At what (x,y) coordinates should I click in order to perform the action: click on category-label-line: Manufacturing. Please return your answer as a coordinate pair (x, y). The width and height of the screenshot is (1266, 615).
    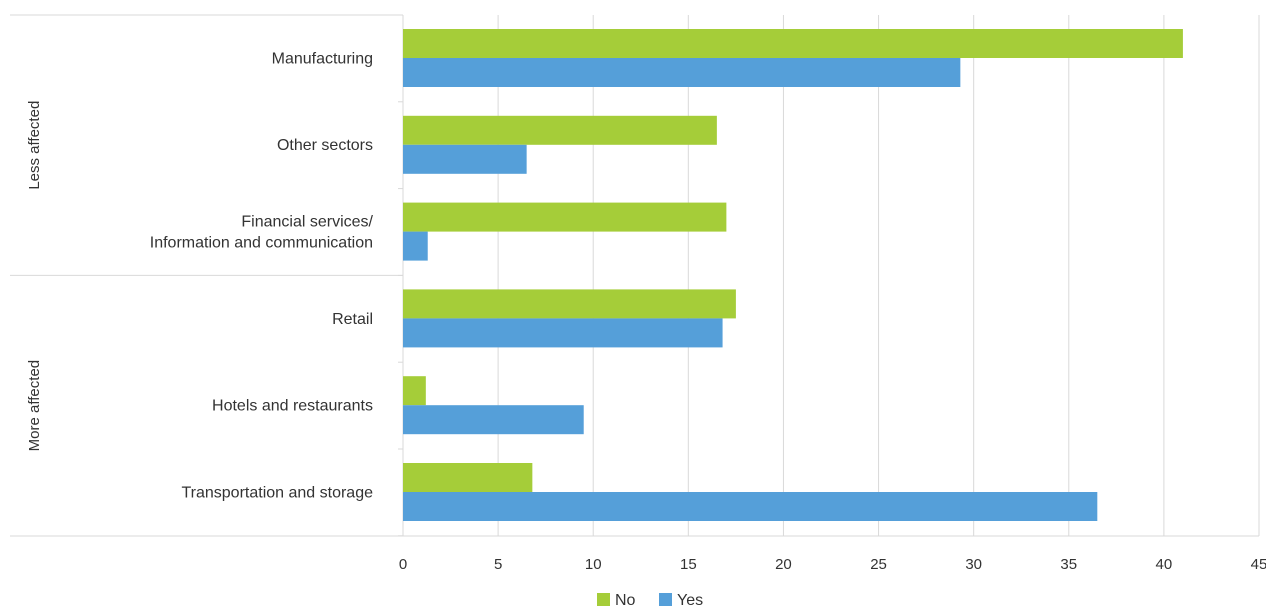
    Looking at the image, I should click on (322, 59).